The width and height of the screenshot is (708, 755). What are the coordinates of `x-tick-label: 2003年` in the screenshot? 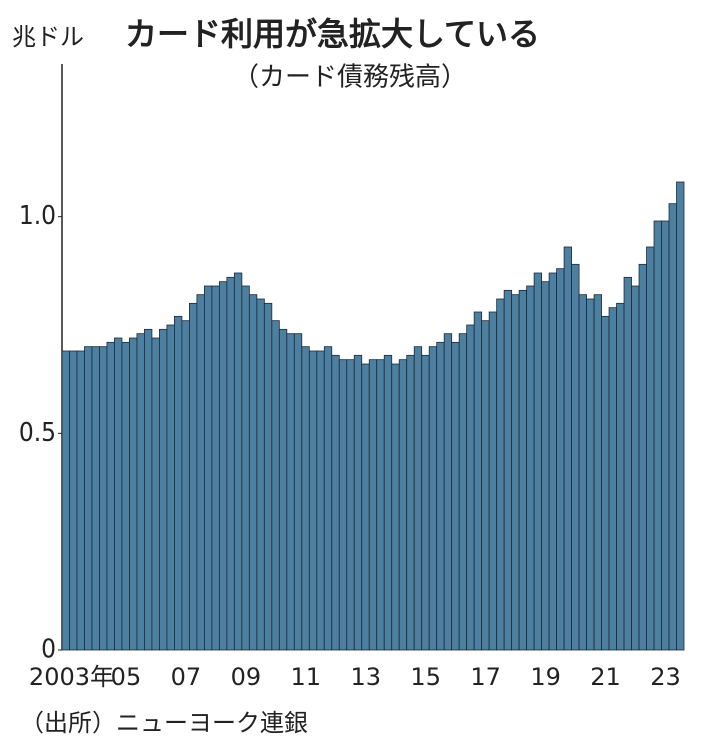 It's located at (71, 677).